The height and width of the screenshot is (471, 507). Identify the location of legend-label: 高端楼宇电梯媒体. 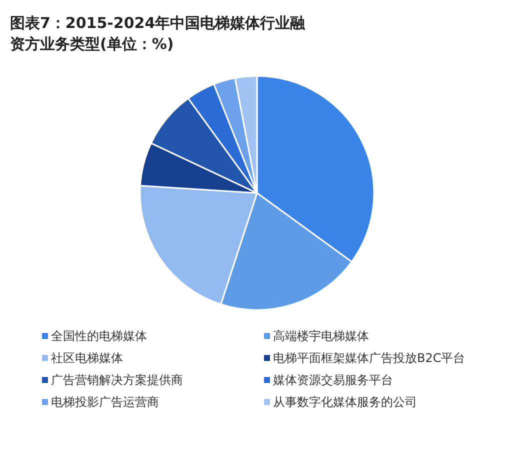
(321, 336).